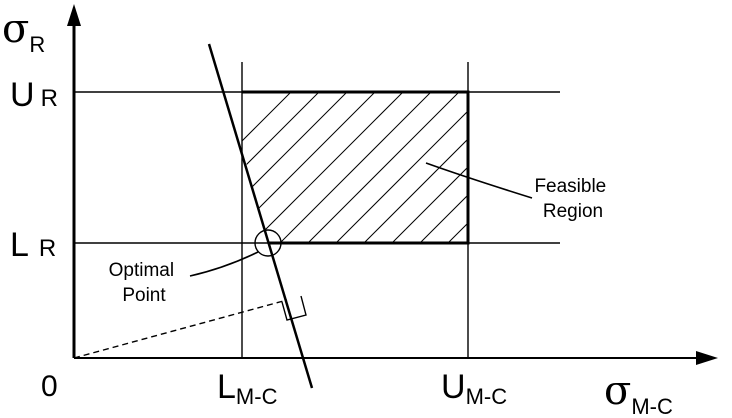  Describe the element at coordinates (23, 31) in the screenshot. I see `y-axis-label: σR` at that location.